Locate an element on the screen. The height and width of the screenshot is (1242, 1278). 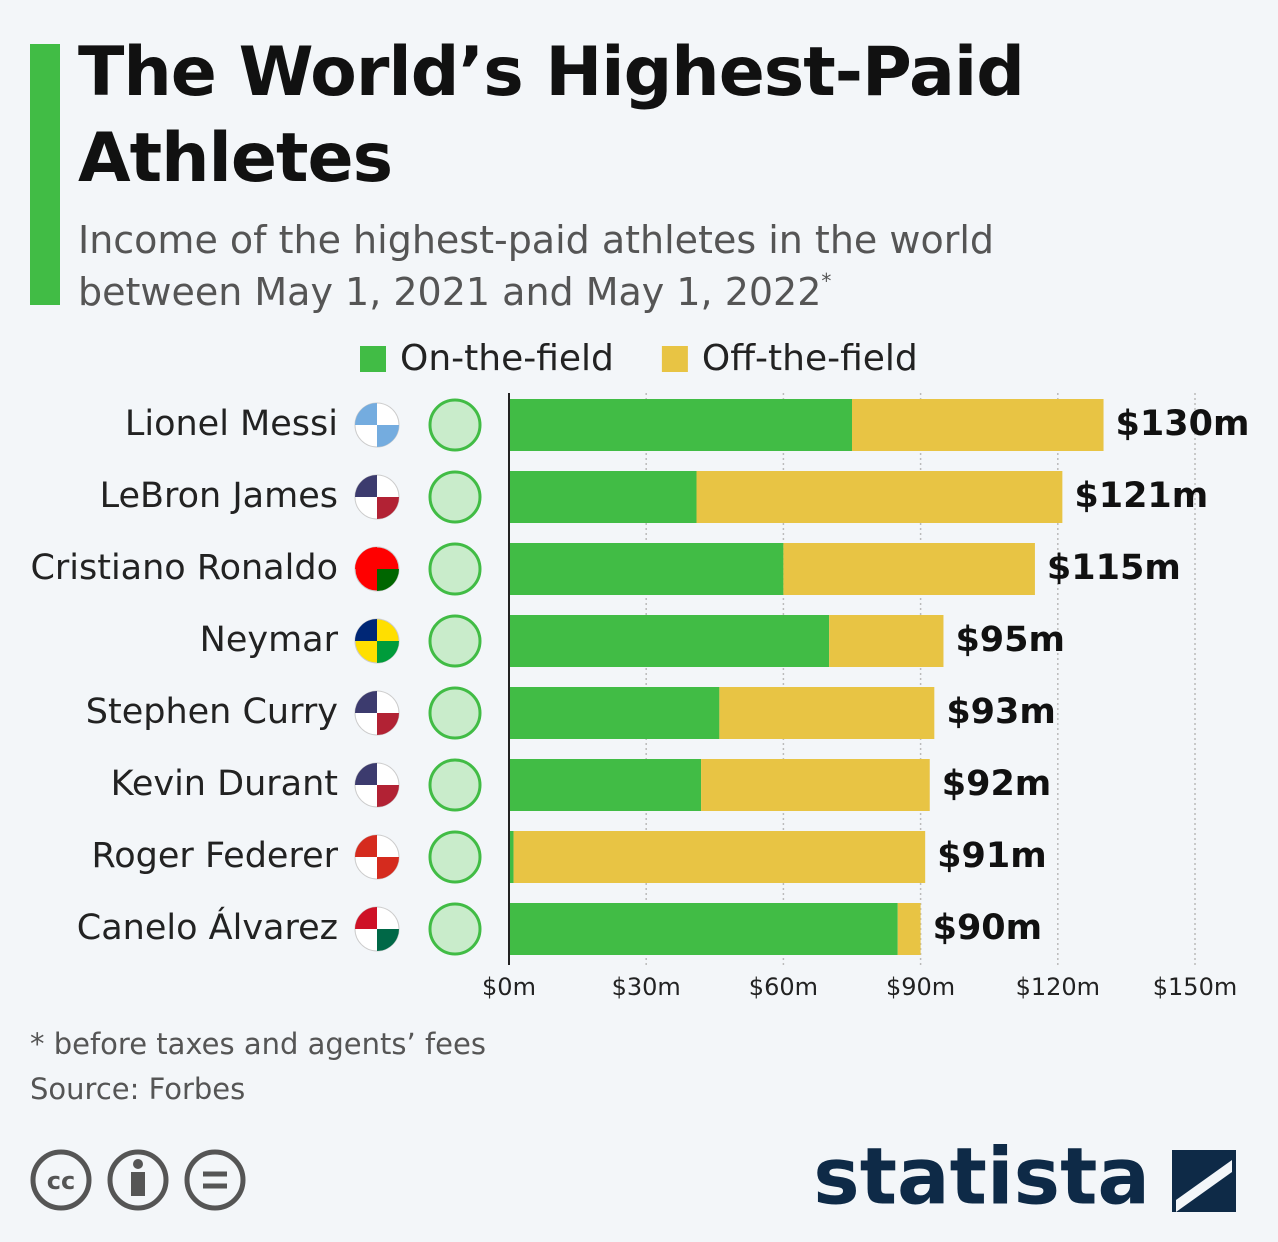
total-label: $130m is located at coordinates (1183, 424).